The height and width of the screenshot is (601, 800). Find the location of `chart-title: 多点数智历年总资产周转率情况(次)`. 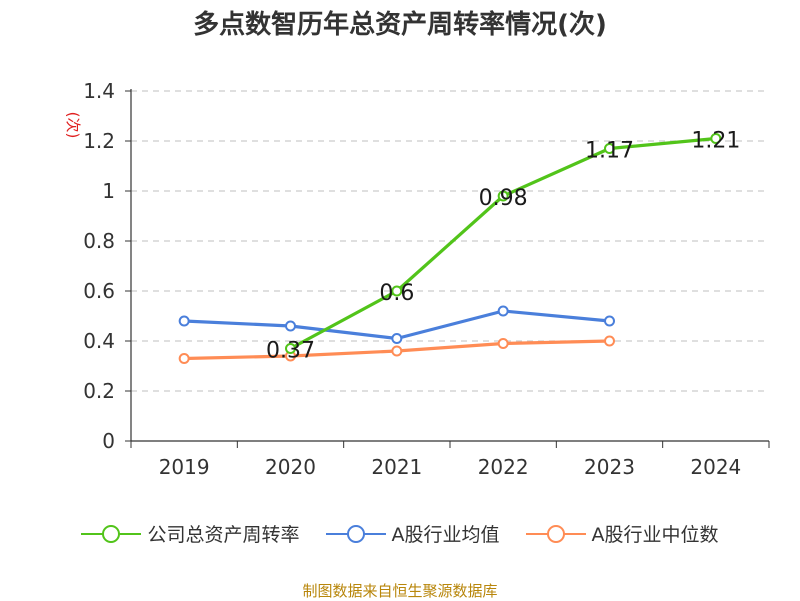

chart-title: 多点数智历年总资产周转率情况(次) is located at coordinates (400, 25).